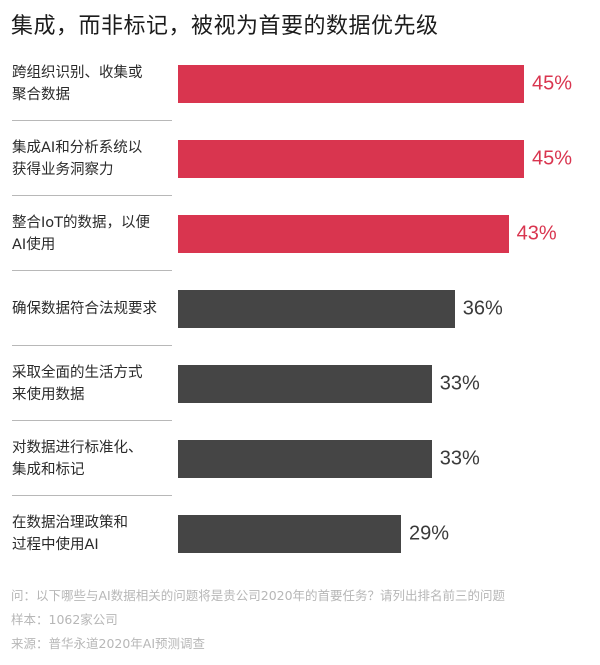 Image resolution: width=600 pixels, height=665 pixels. I want to click on chart-row: 确保数据符合法规要求 36%, so click(300, 308).